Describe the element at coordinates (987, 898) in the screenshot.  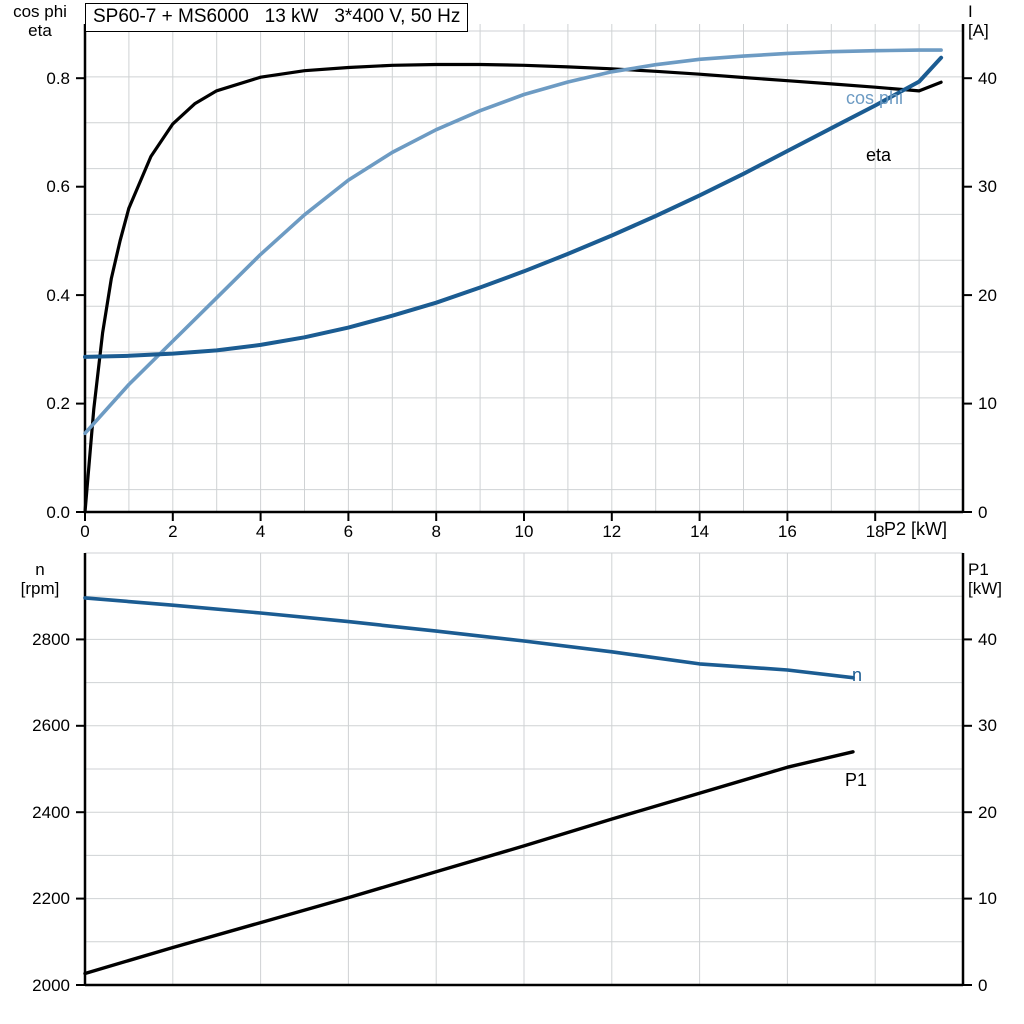
I see `bottom-right-tick-1: 10` at that location.